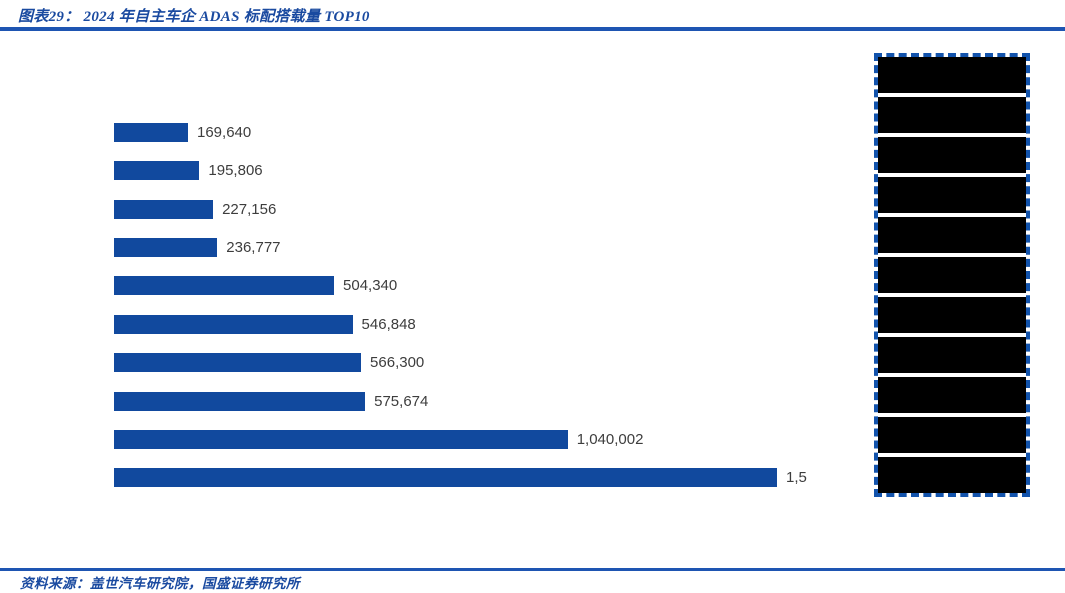  I want to click on bar-value-label: 1,5, so click(796, 478).